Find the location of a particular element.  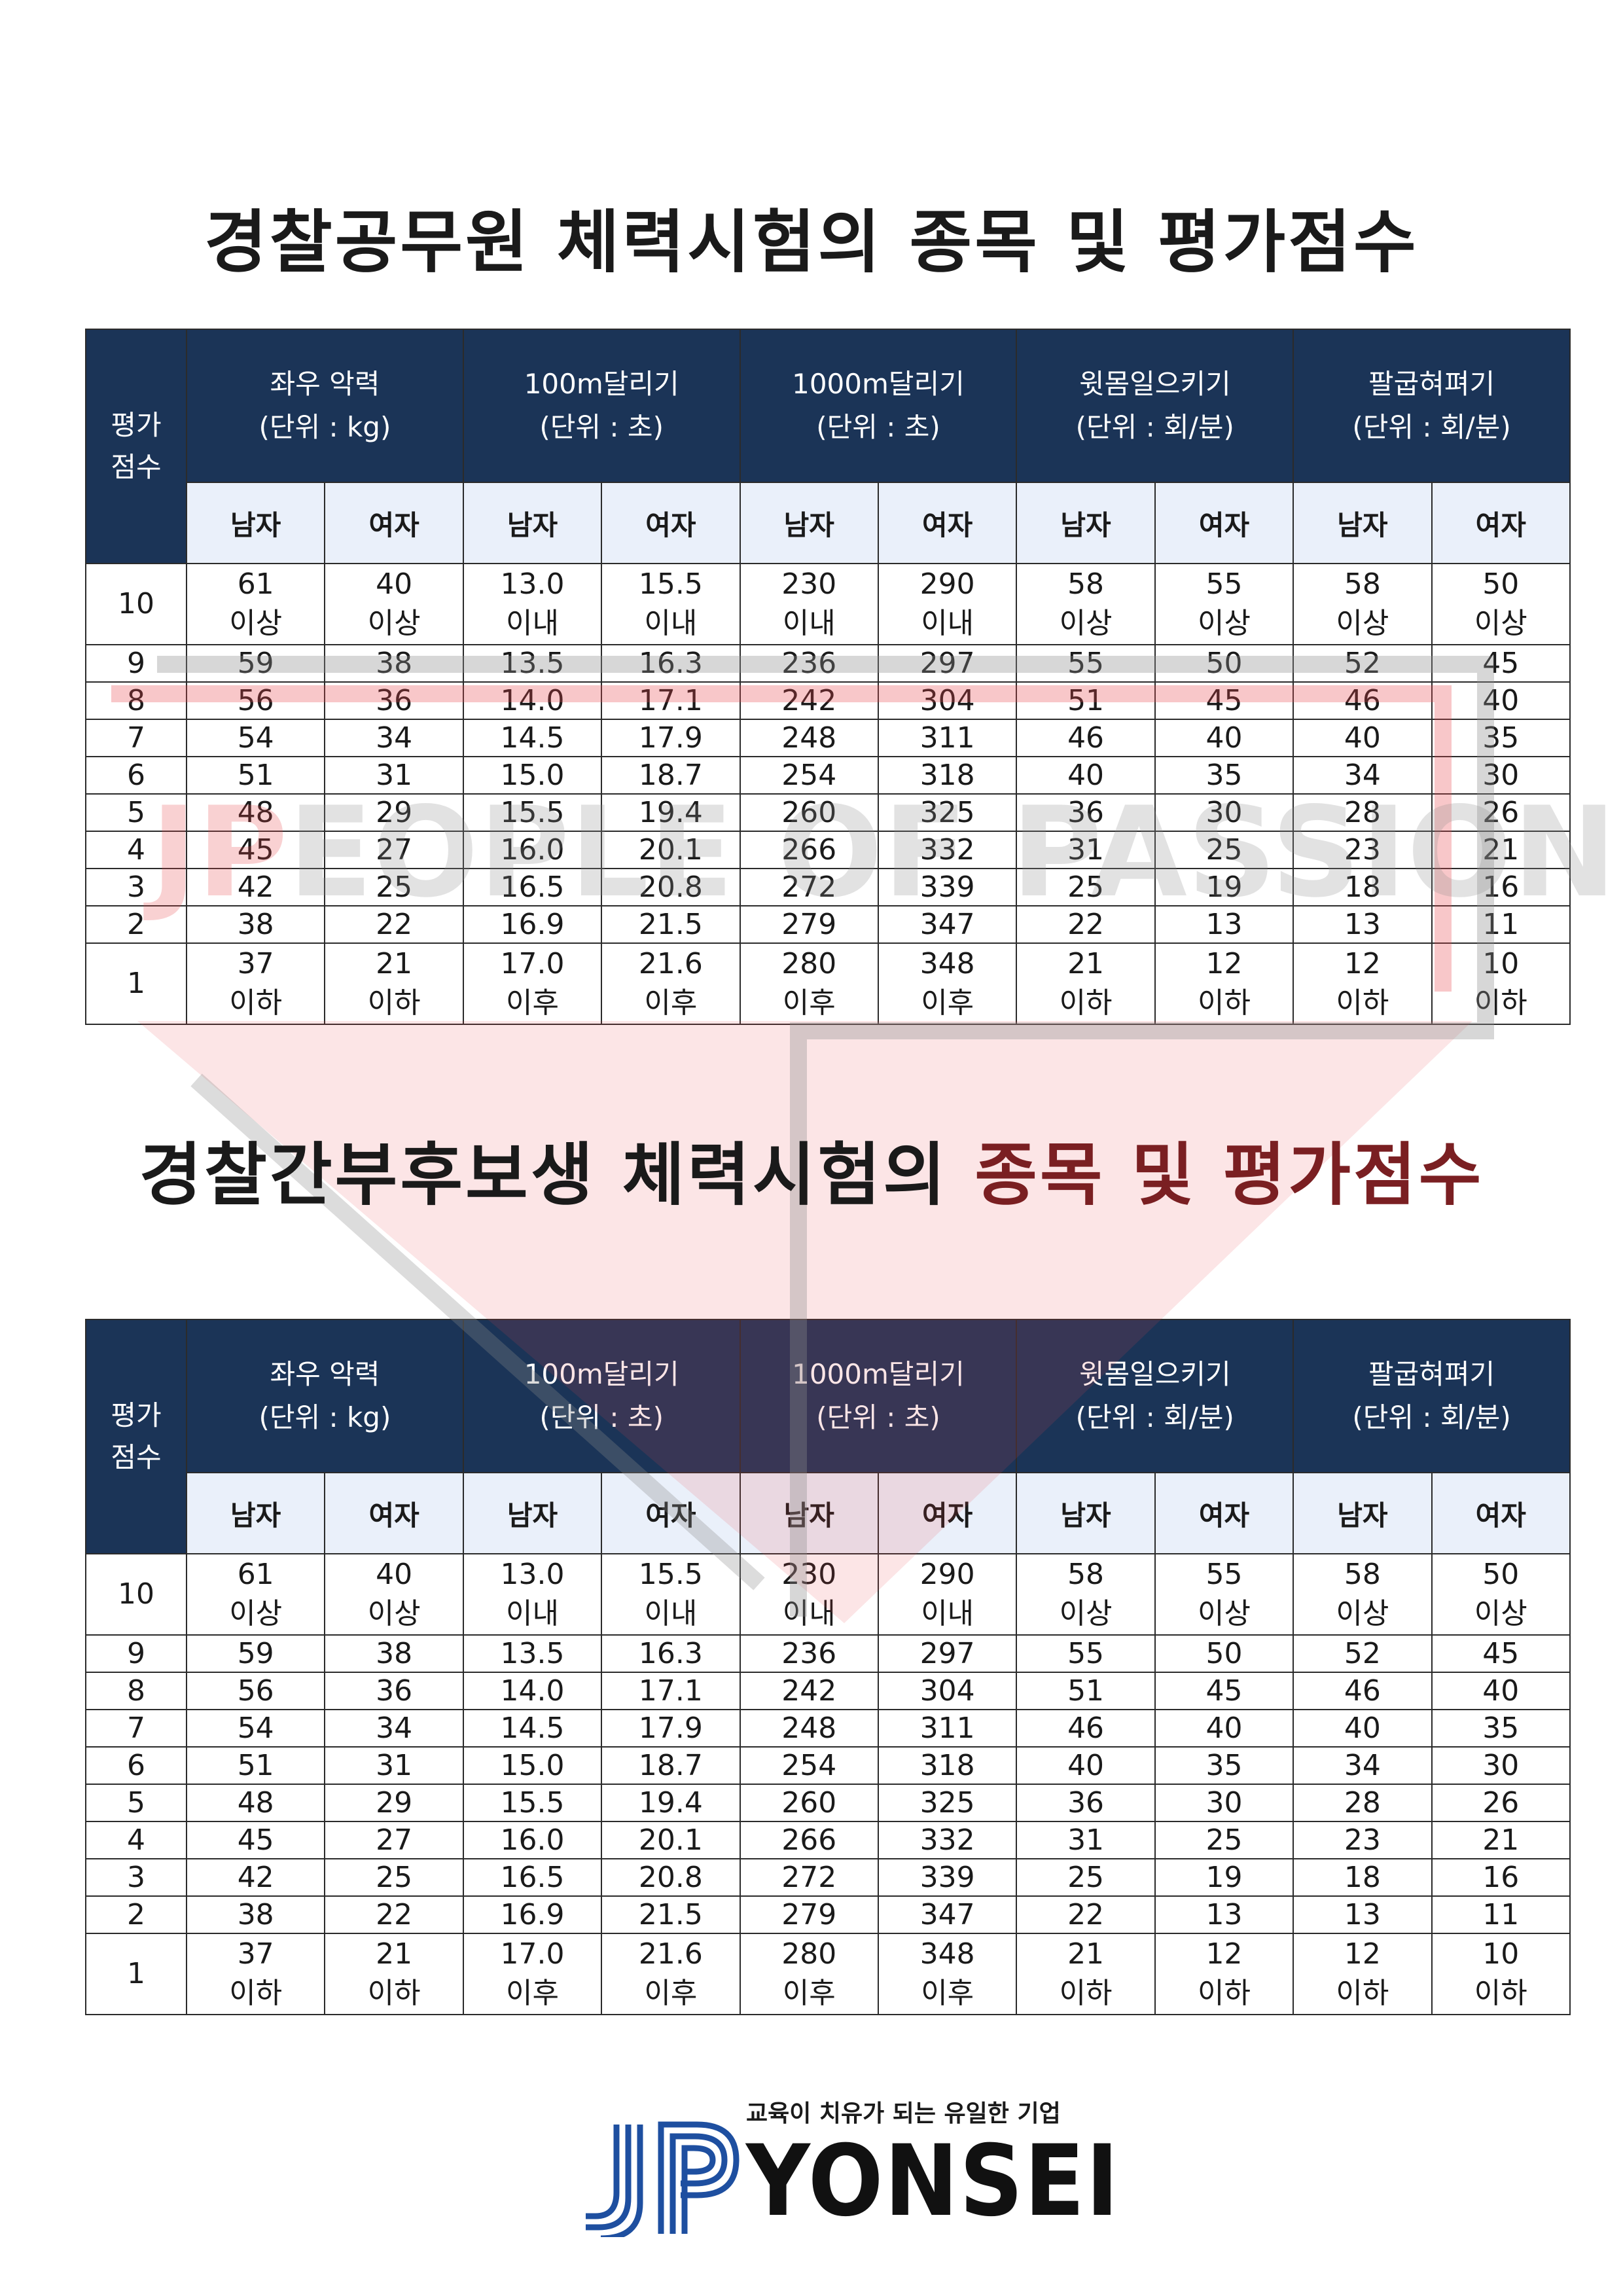

score-cell: 8 is located at coordinates (136, 700).